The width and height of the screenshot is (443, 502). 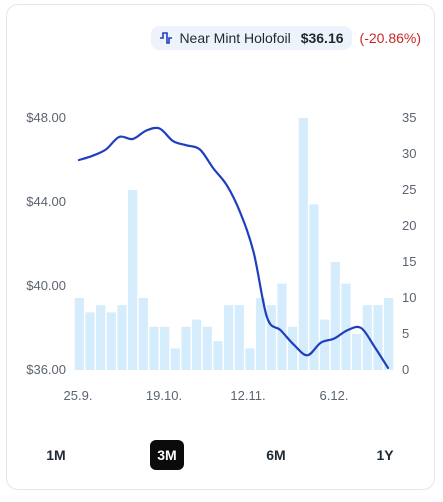 What do you see at coordinates (46, 369) in the screenshot?
I see `y-left-tick-label: $36.00` at bounding box center [46, 369].